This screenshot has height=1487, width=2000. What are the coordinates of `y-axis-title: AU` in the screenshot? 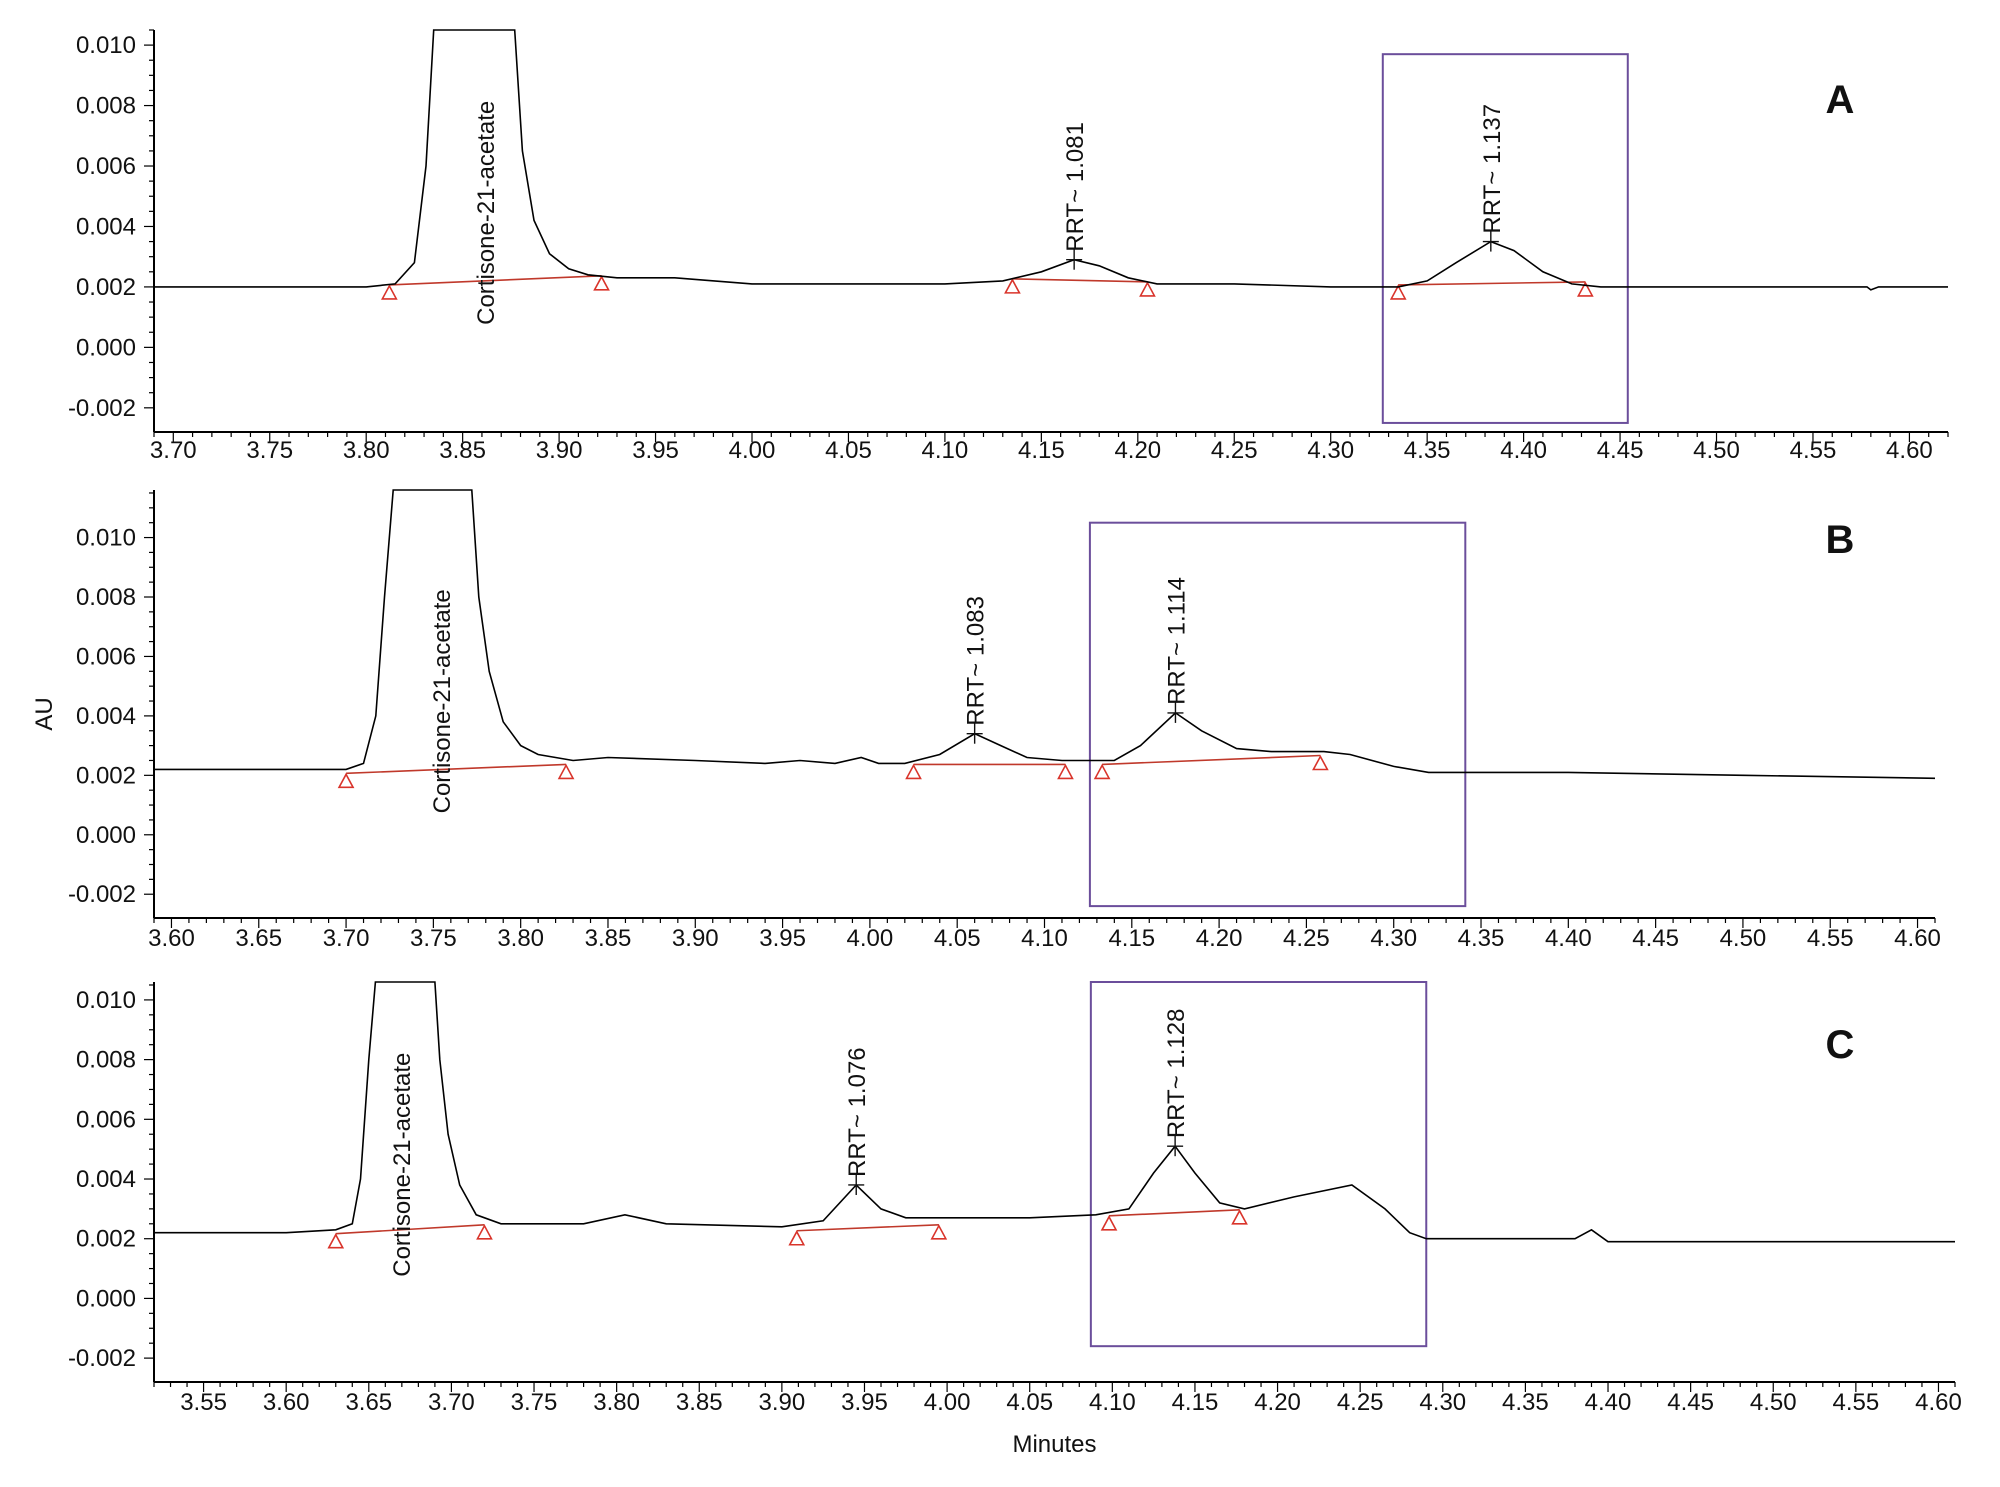 It's located at (44, 713).